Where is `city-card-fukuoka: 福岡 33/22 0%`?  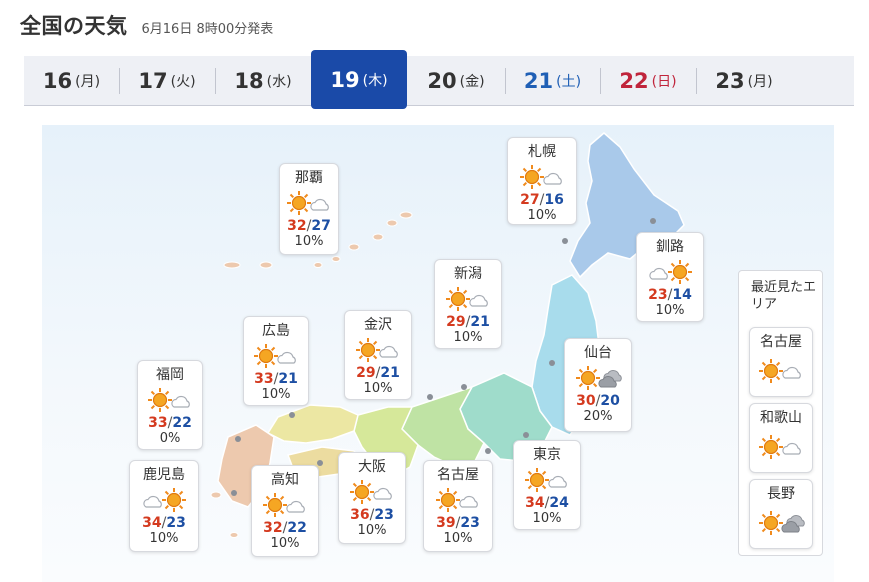
city-card-fukuoka: 福岡 33/22 0% is located at coordinates (170, 405).